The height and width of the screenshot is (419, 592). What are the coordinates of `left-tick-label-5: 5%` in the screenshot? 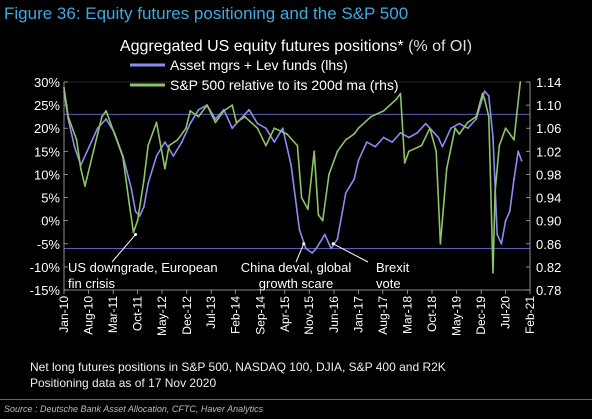 It's located at (50, 198).